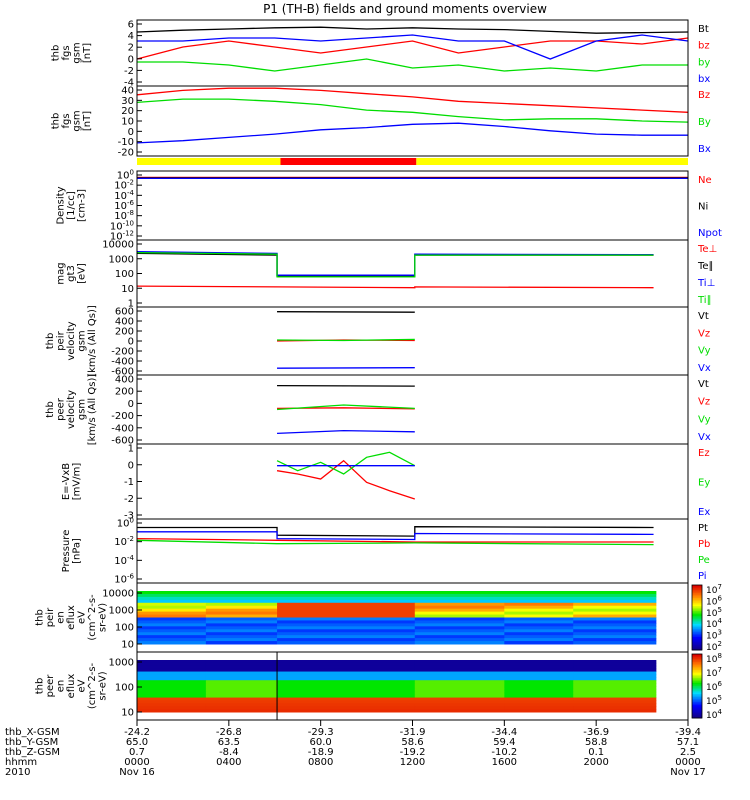 This screenshot has height=800, width=750. What do you see at coordinates (703, 316) in the screenshot?
I see `legend-entry: Vt` at bounding box center [703, 316].